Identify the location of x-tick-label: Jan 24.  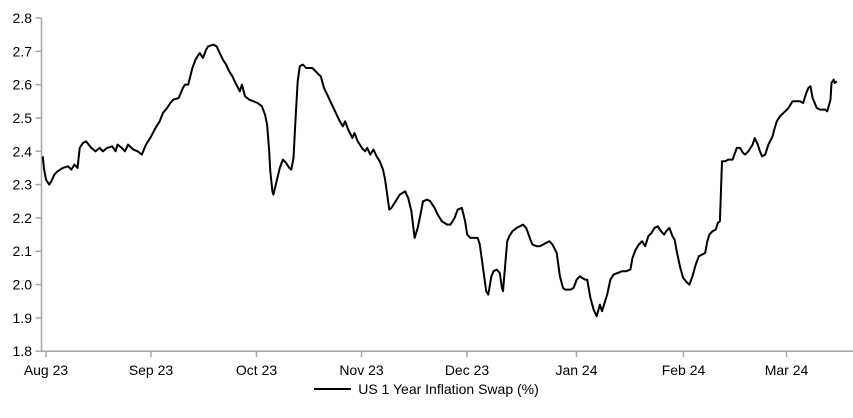
(576, 370).